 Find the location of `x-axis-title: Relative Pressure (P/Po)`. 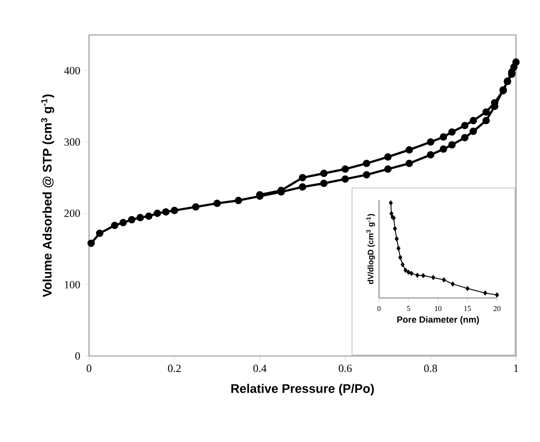

x-axis-title: Relative Pressure (P/Po) is located at coordinates (302, 390).